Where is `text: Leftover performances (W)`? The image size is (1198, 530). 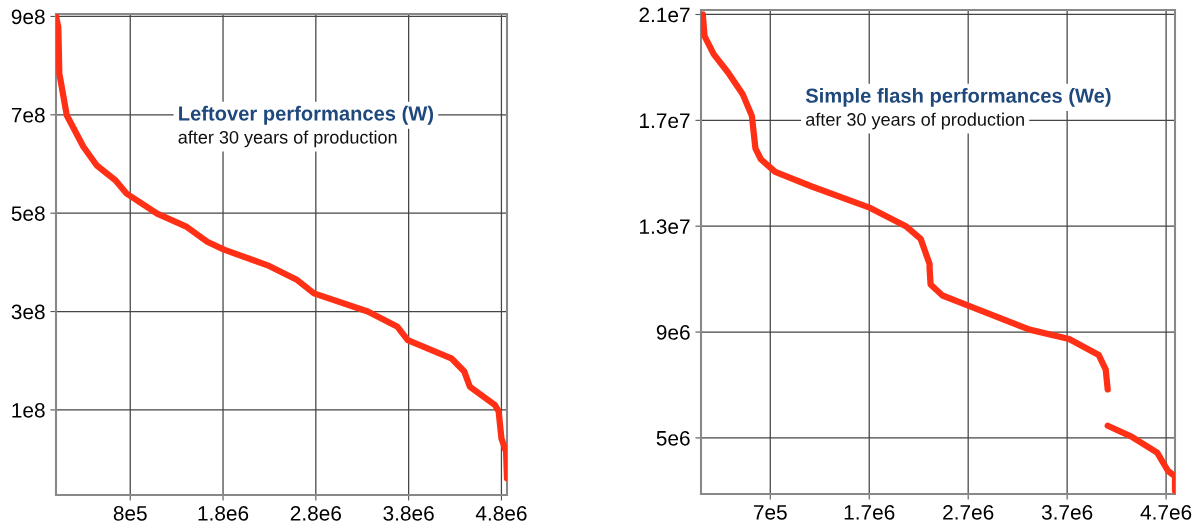 text: Leftover performances (W) is located at coordinates (306, 115).